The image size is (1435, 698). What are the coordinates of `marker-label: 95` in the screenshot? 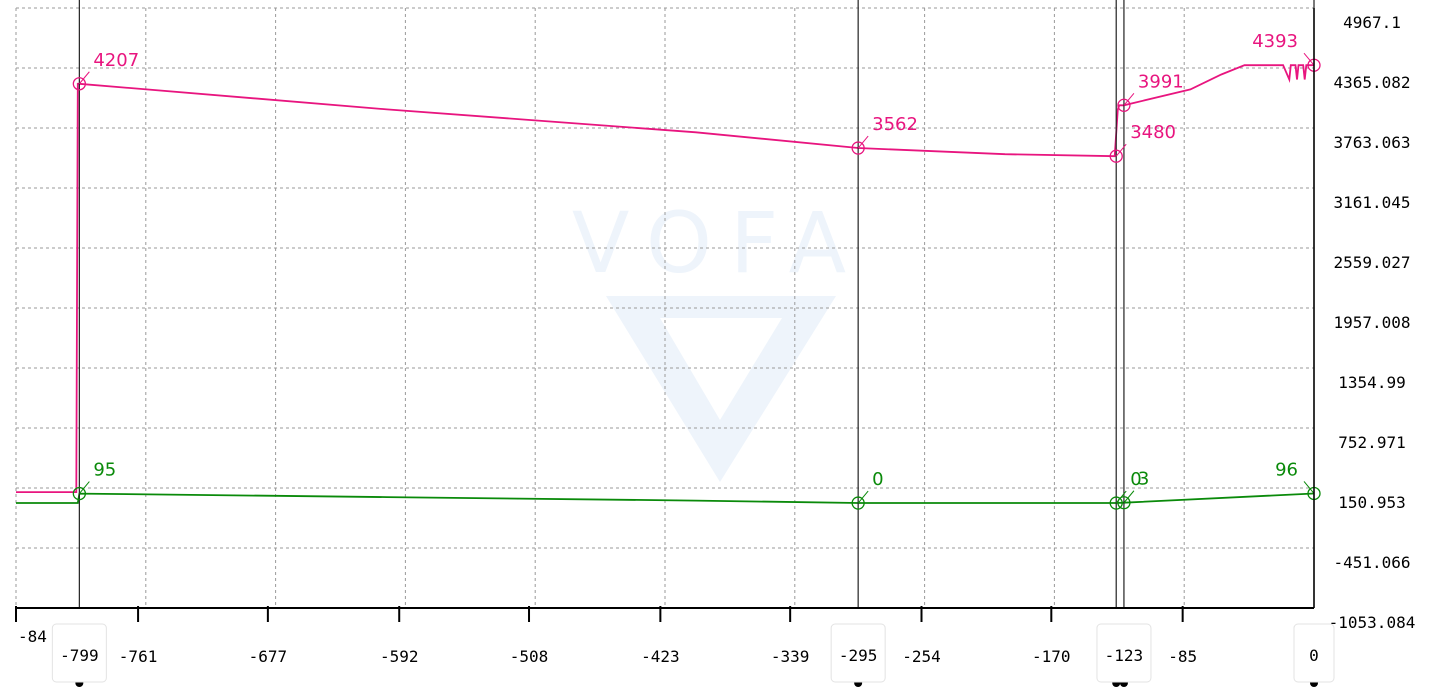 It's located at (104, 470).